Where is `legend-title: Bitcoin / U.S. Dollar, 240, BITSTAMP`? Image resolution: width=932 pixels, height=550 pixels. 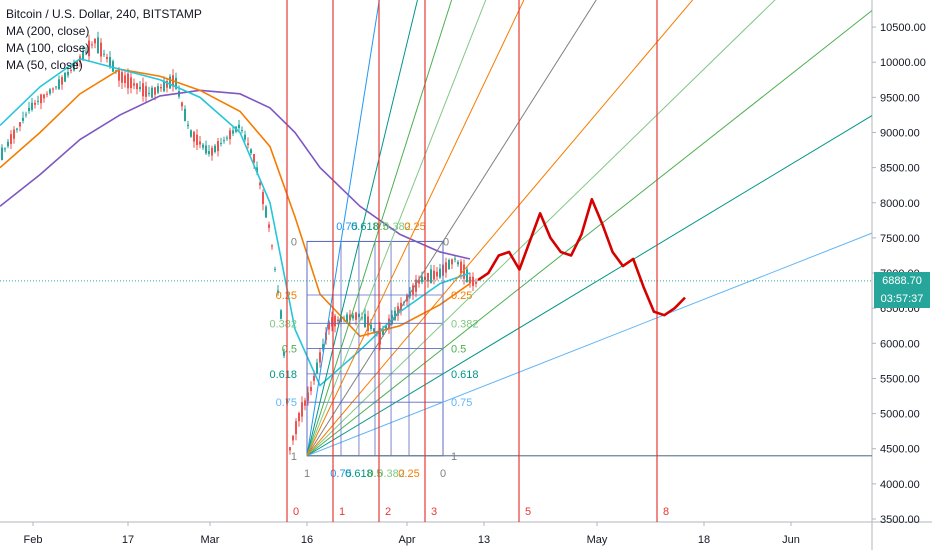 legend-title: Bitcoin / U.S. Dollar, 240, BITSTAMP is located at coordinates (104, 14).